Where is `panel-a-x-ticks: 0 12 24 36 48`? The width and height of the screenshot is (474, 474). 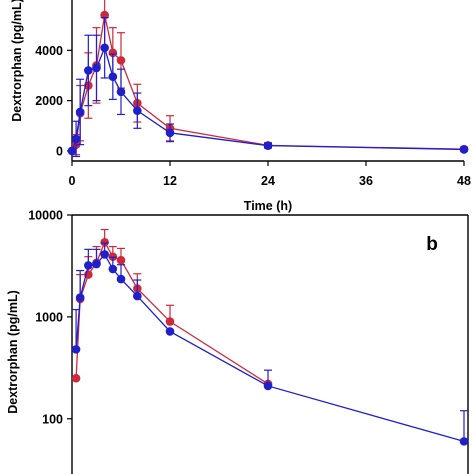 panel-a-x-ticks: 0 12 24 36 48 is located at coordinates (270, 174).